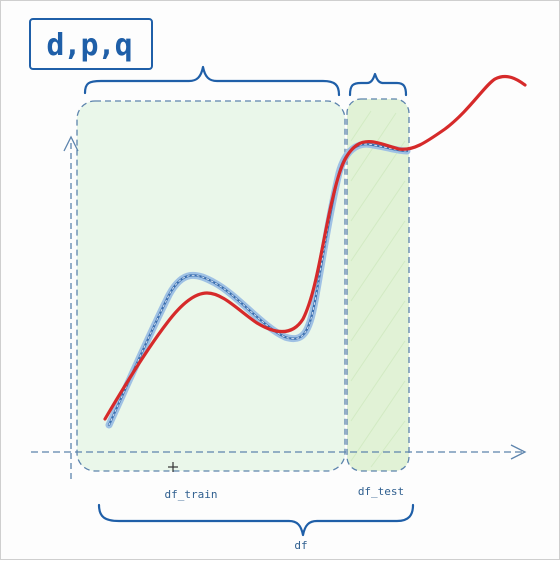 This screenshot has height=561, width=560. Describe the element at coordinates (71, 307) in the screenshot. I see `y-axis` at that location.